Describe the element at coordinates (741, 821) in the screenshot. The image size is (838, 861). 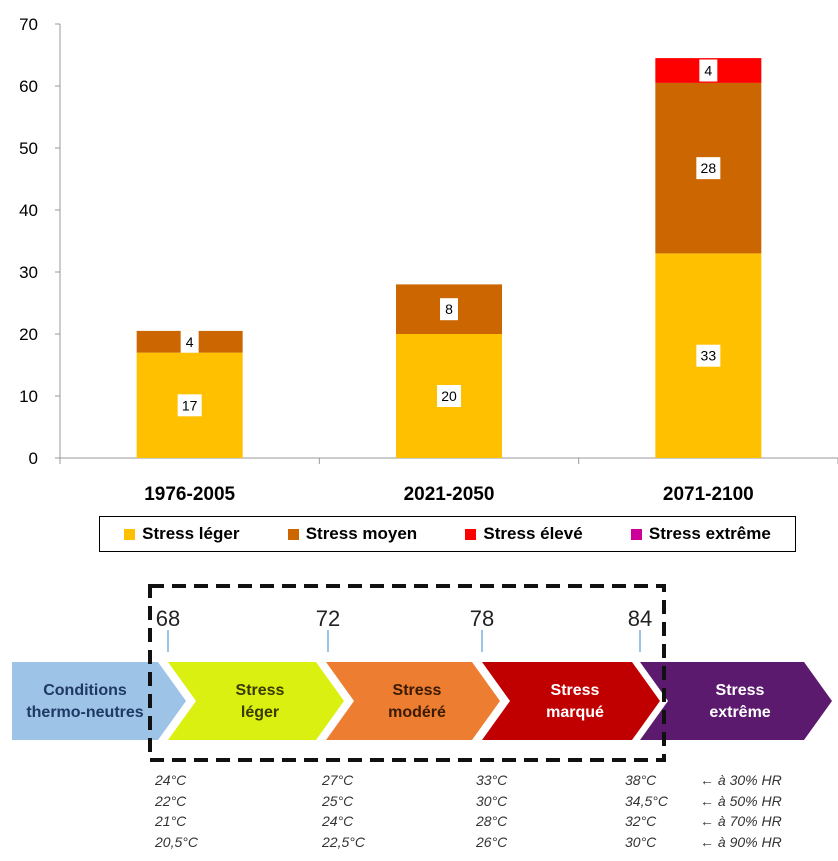
I see `humidity-label: ← à 70% HR` at that location.